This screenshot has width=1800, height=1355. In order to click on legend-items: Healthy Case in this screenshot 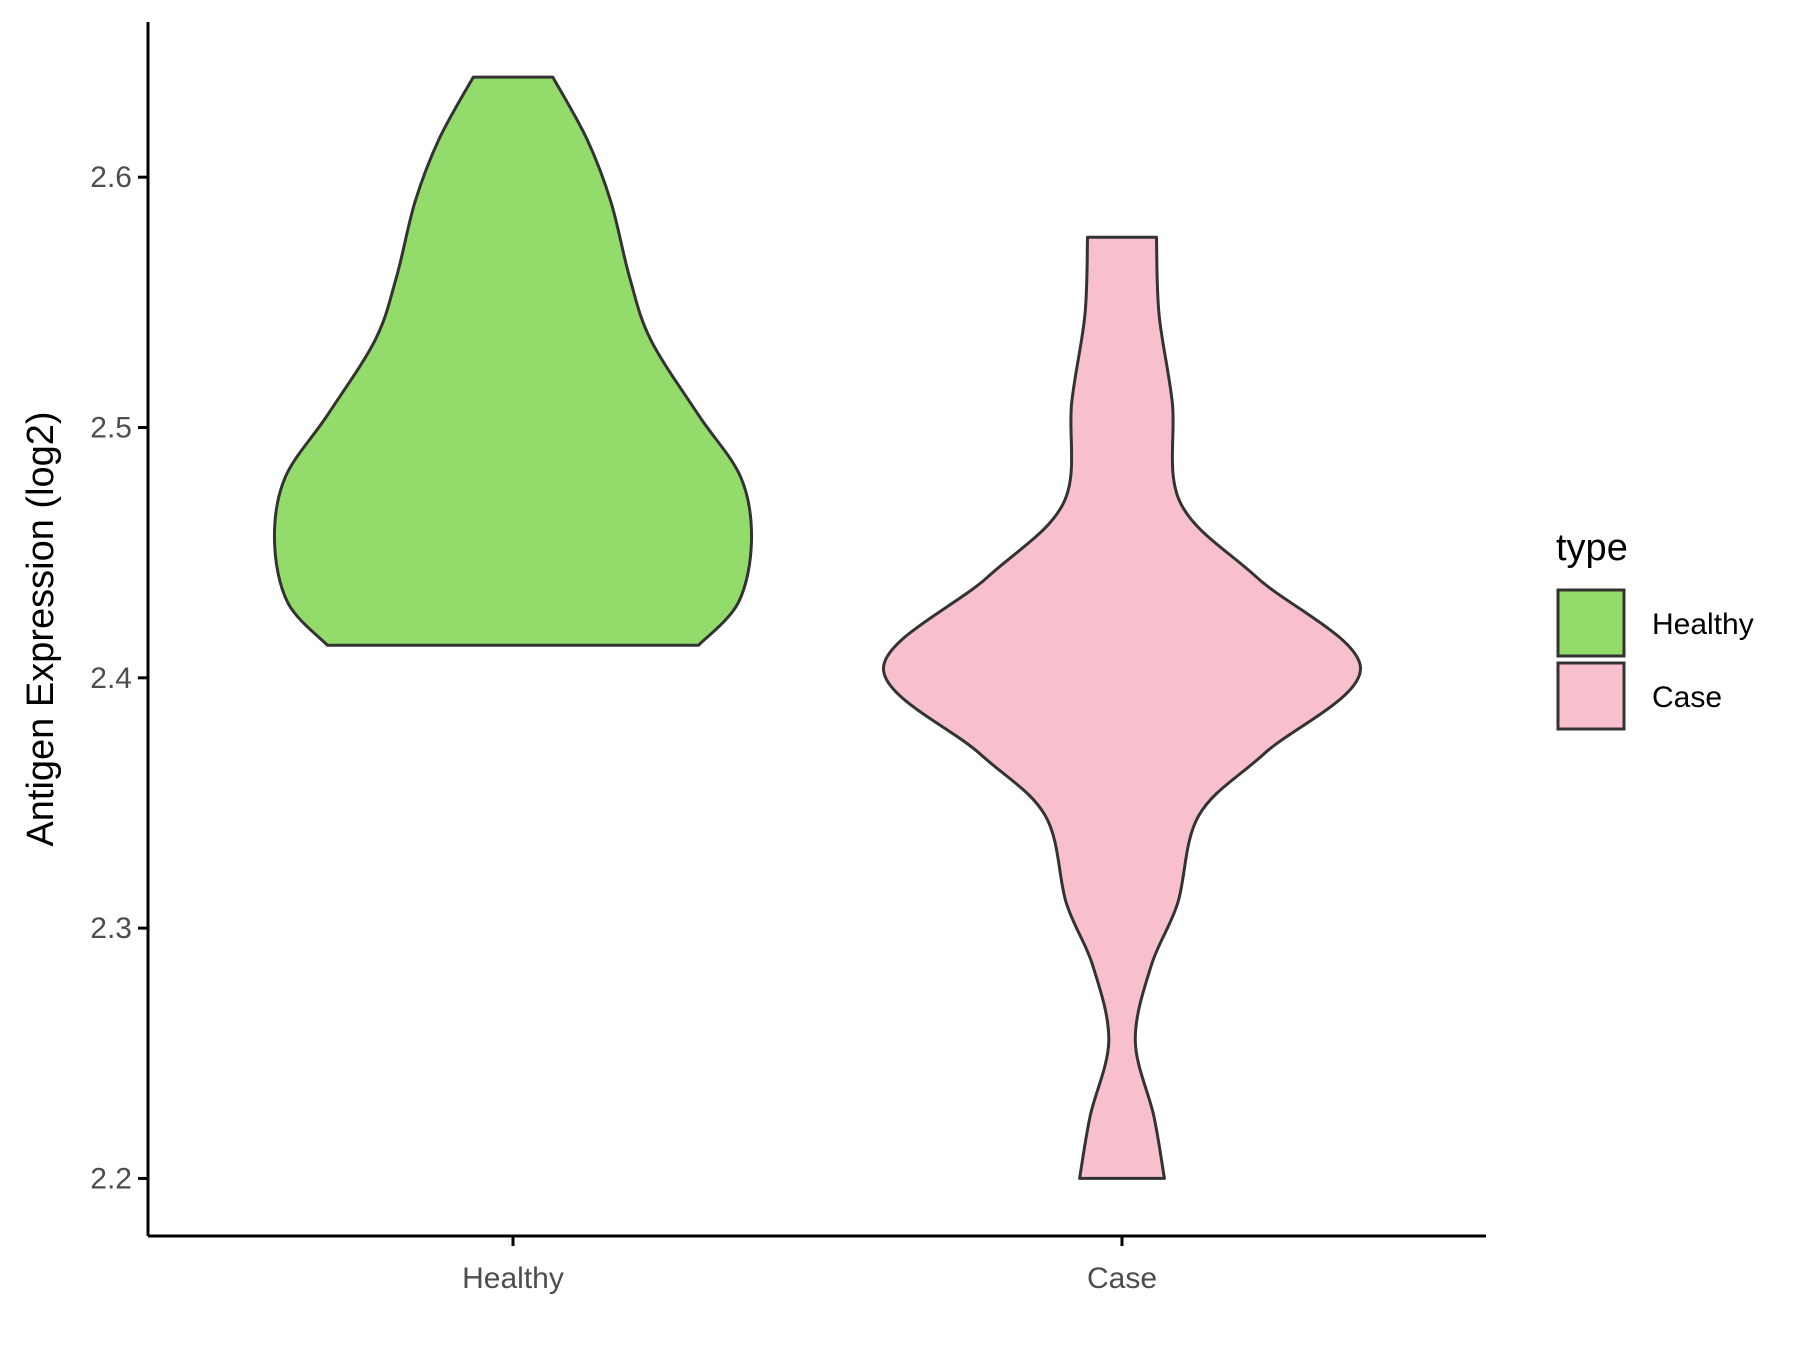, I will do `click(1655, 659)`.